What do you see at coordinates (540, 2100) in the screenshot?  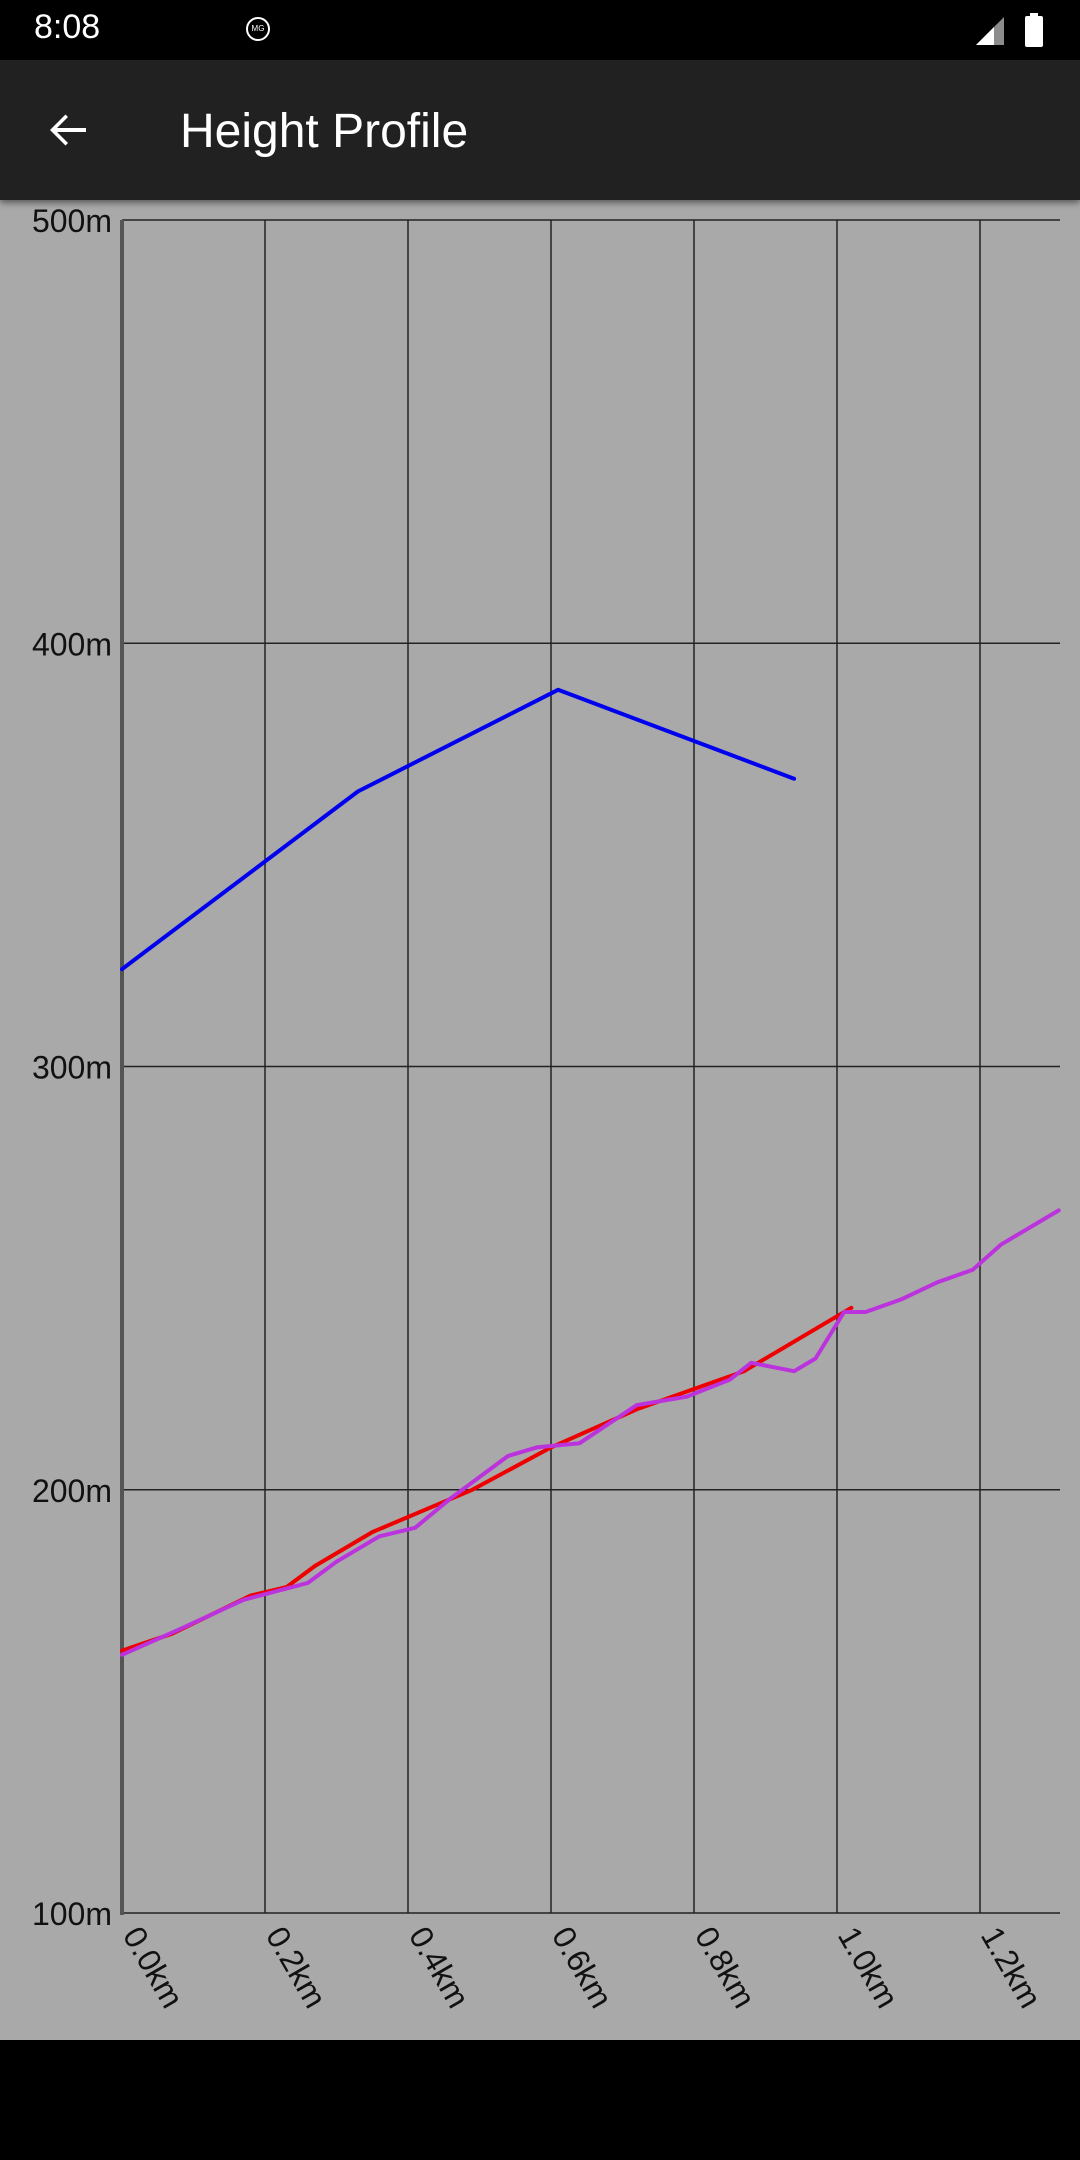 I see `navigation-bar` at bounding box center [540, 2100].